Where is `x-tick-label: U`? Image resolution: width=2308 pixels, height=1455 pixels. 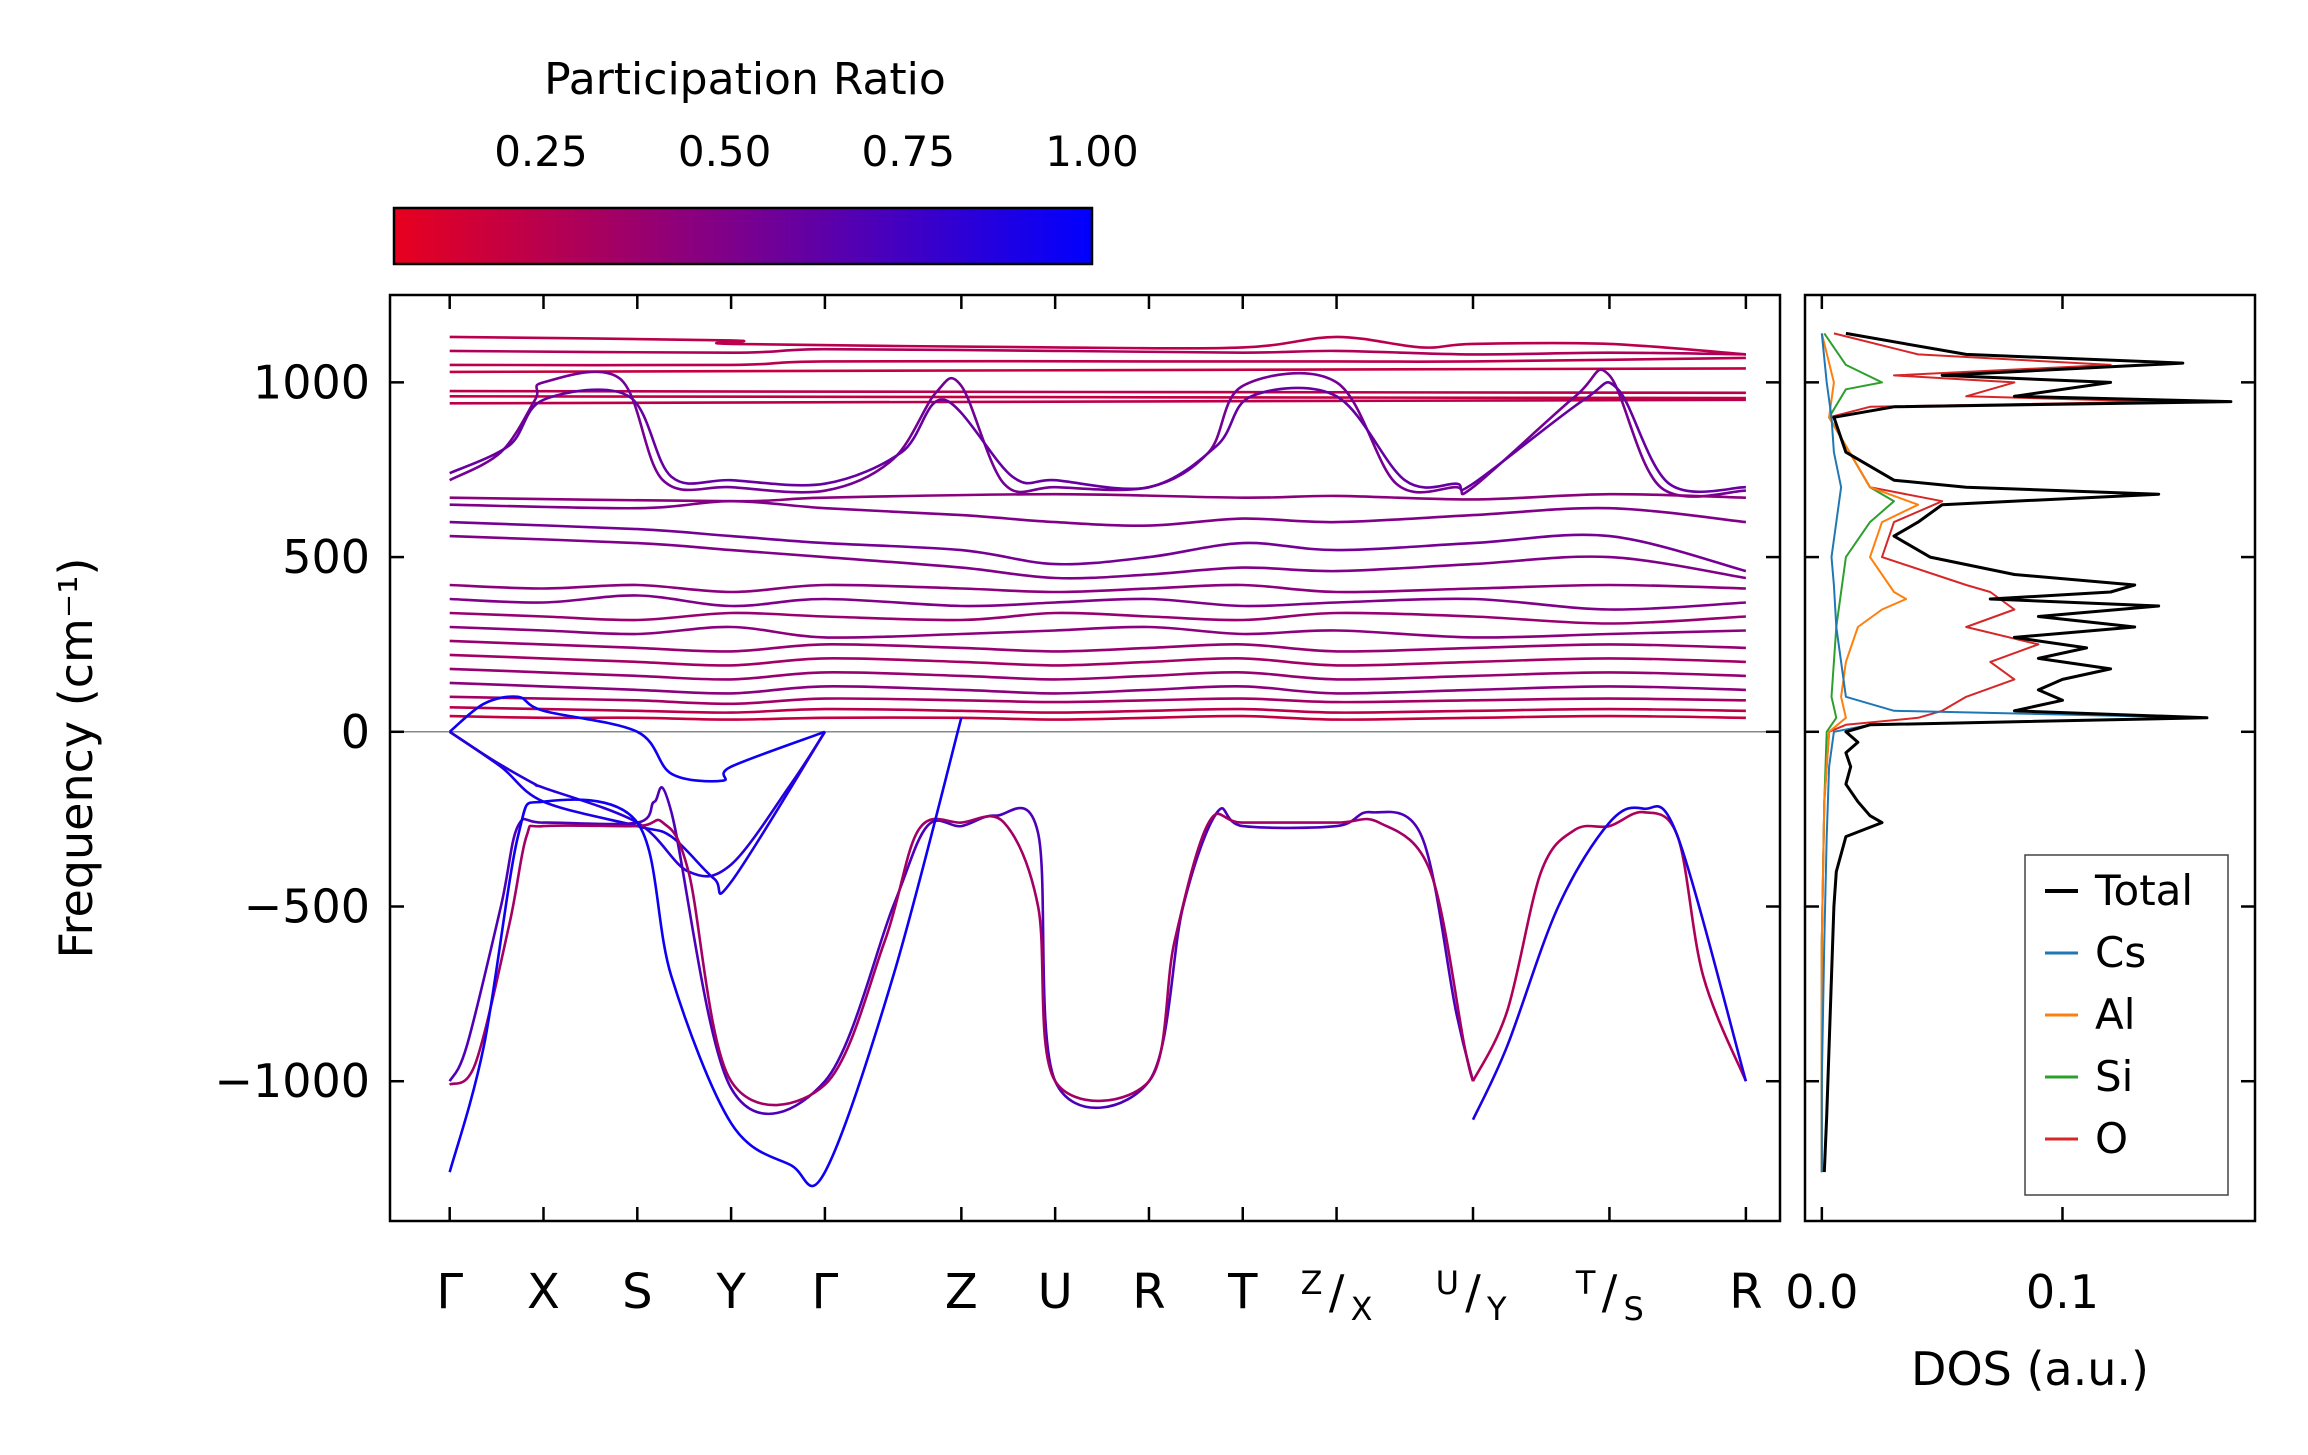 x-tick-label: U is located at coordinates (1055, 1292).